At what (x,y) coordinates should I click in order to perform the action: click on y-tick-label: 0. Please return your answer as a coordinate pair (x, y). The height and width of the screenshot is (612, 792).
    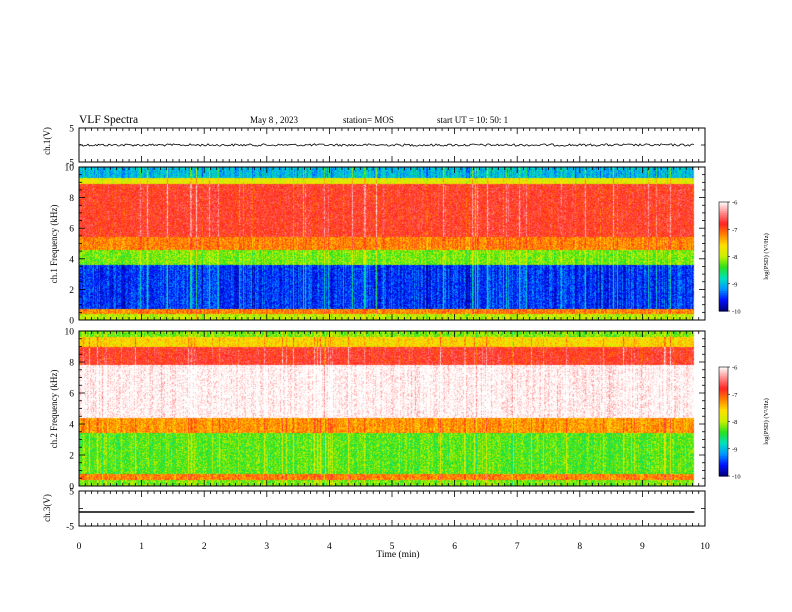
    Looking at the image, I should click on (71, 488).